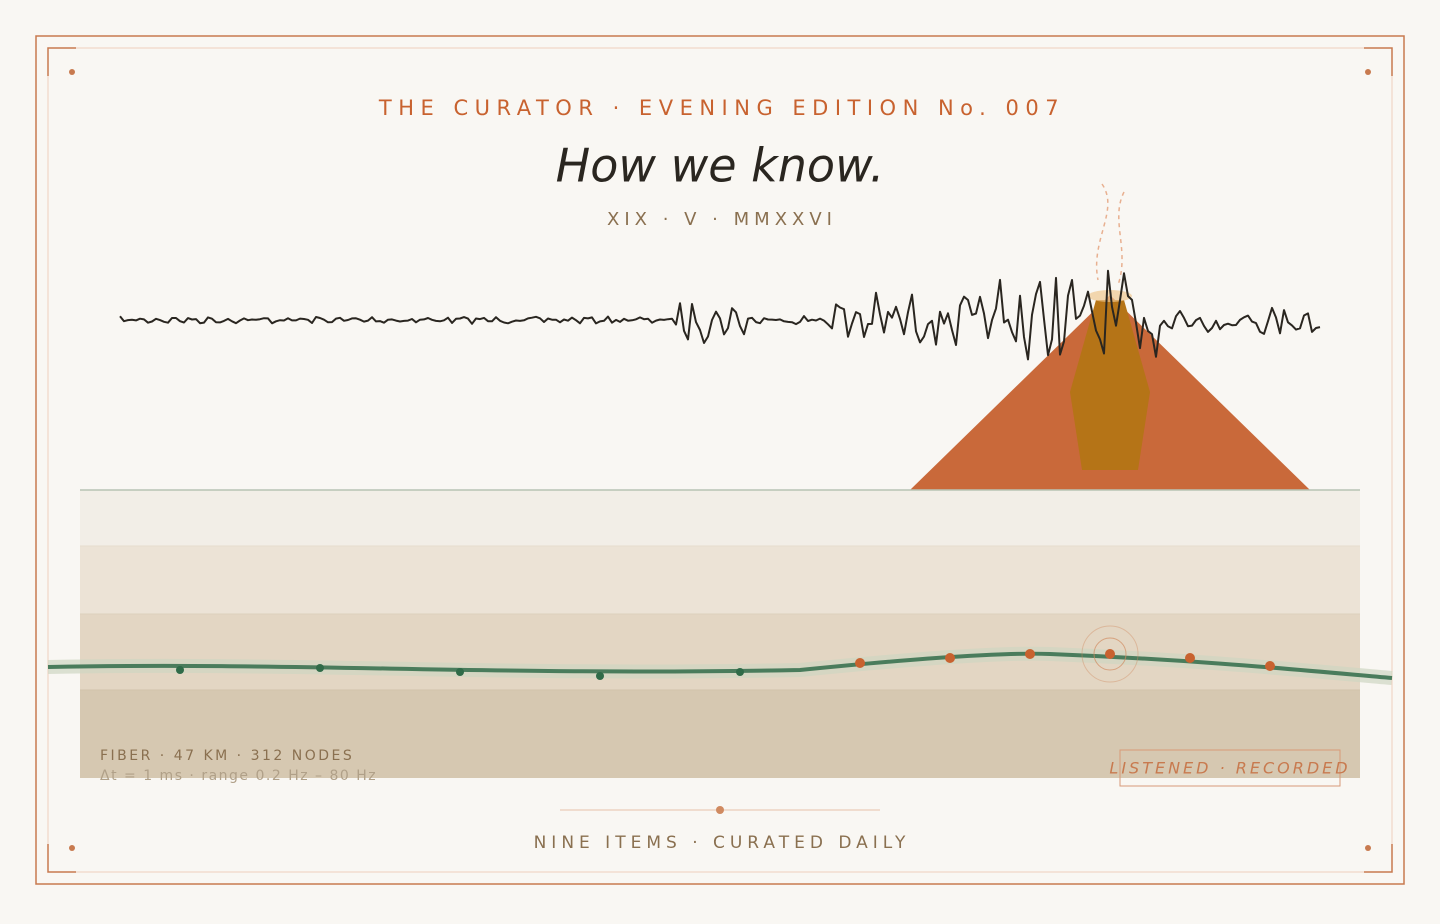 This screenshot has width=1440, height=924. What do you see at coordinates (720, 166) in the screenshot?
I see `title: How we know.` at bounding box center [720, 166].